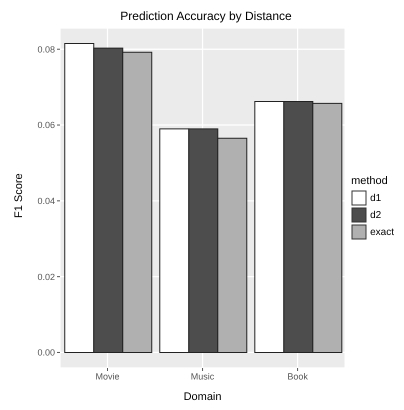  What do you see at coordinates (297, 376) in the screenshot?
I see `x-tick-label: Book` at bounding box center [297, 376].